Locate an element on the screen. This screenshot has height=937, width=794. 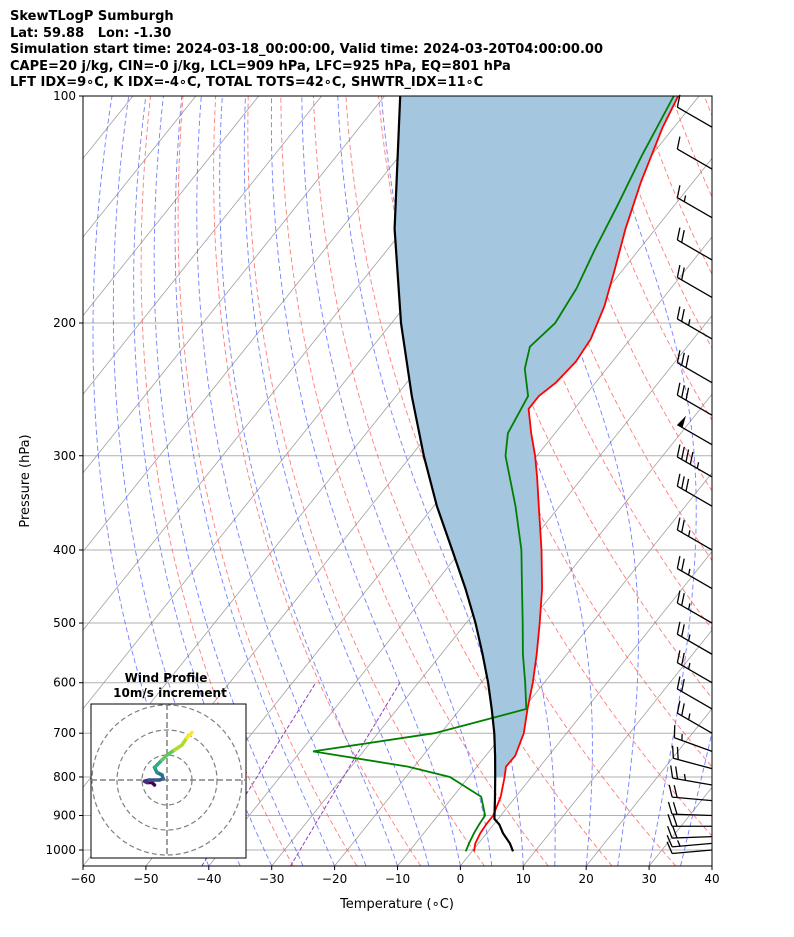
wind-profile-inset: Wind Profile 10m/s increment is located at coordinates (168, 765).